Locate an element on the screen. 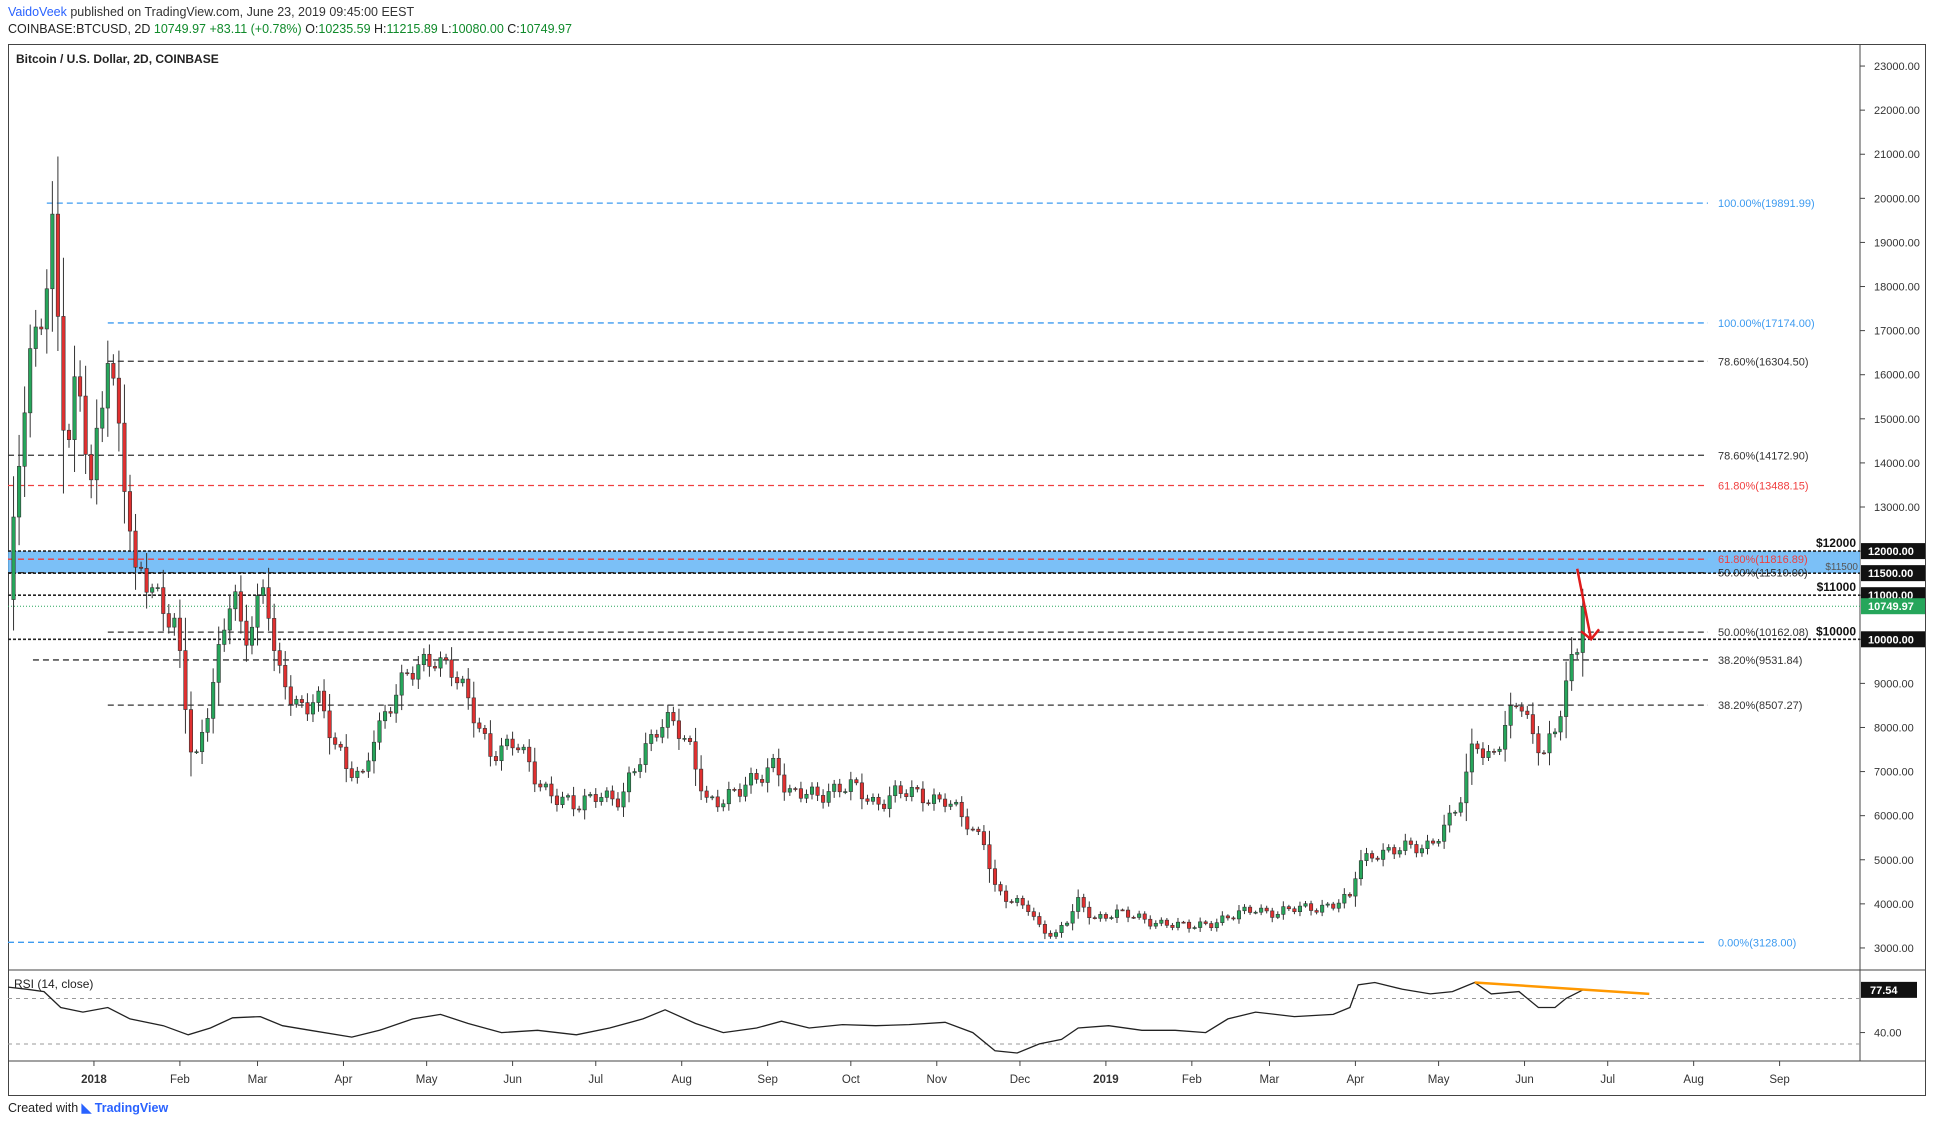 The height and width of the screenshot is (1122, 1934). price-tag-label: 12000.00 is located at coordinates (1891, 552).